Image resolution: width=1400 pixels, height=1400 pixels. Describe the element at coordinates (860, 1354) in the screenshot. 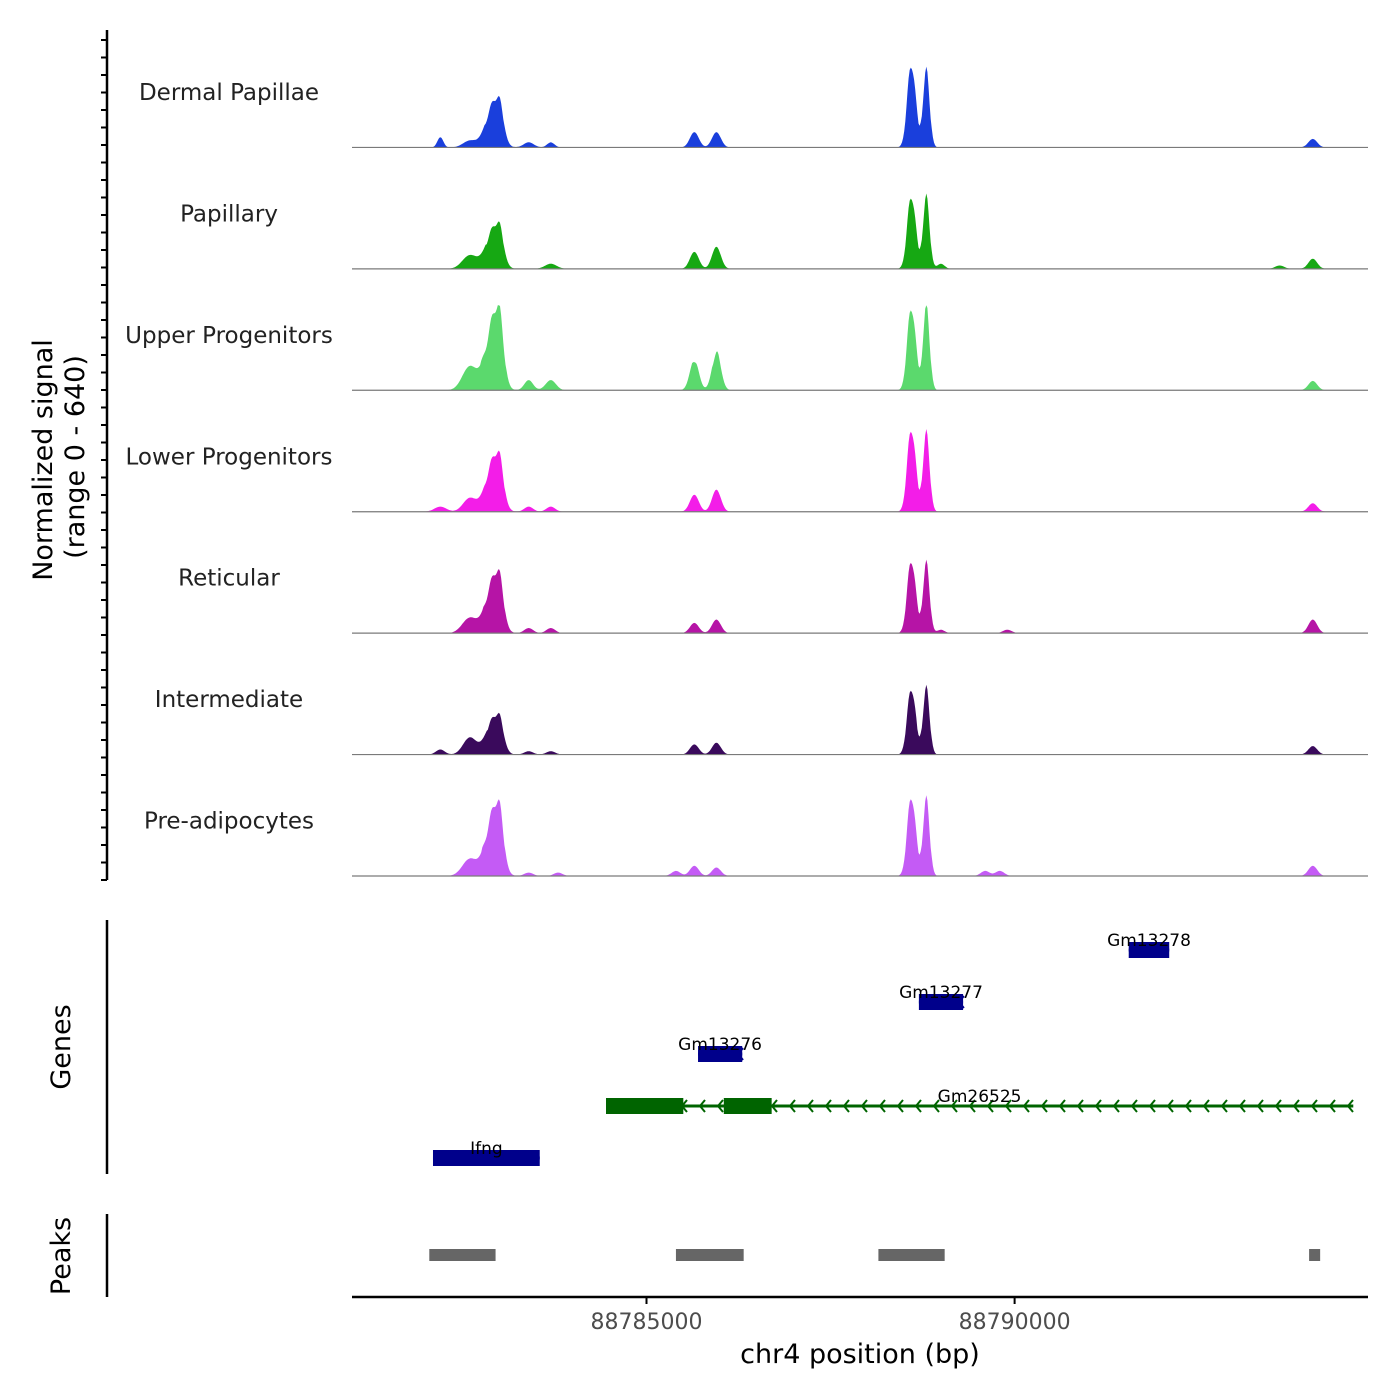

I see `x-axis-label: chr4 position (bp)` at that location.